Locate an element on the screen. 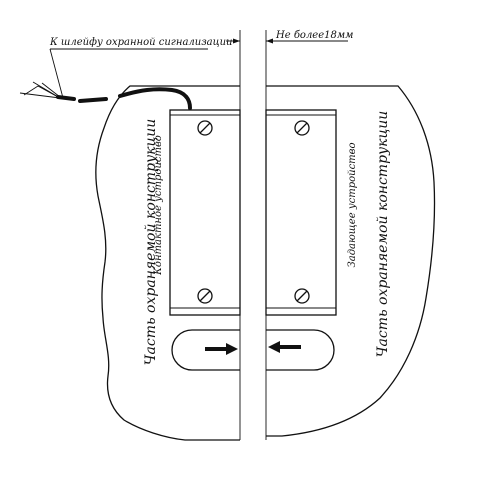 This screenshot has width=492, height=492. left-slot is located at coordinates (205, 350).